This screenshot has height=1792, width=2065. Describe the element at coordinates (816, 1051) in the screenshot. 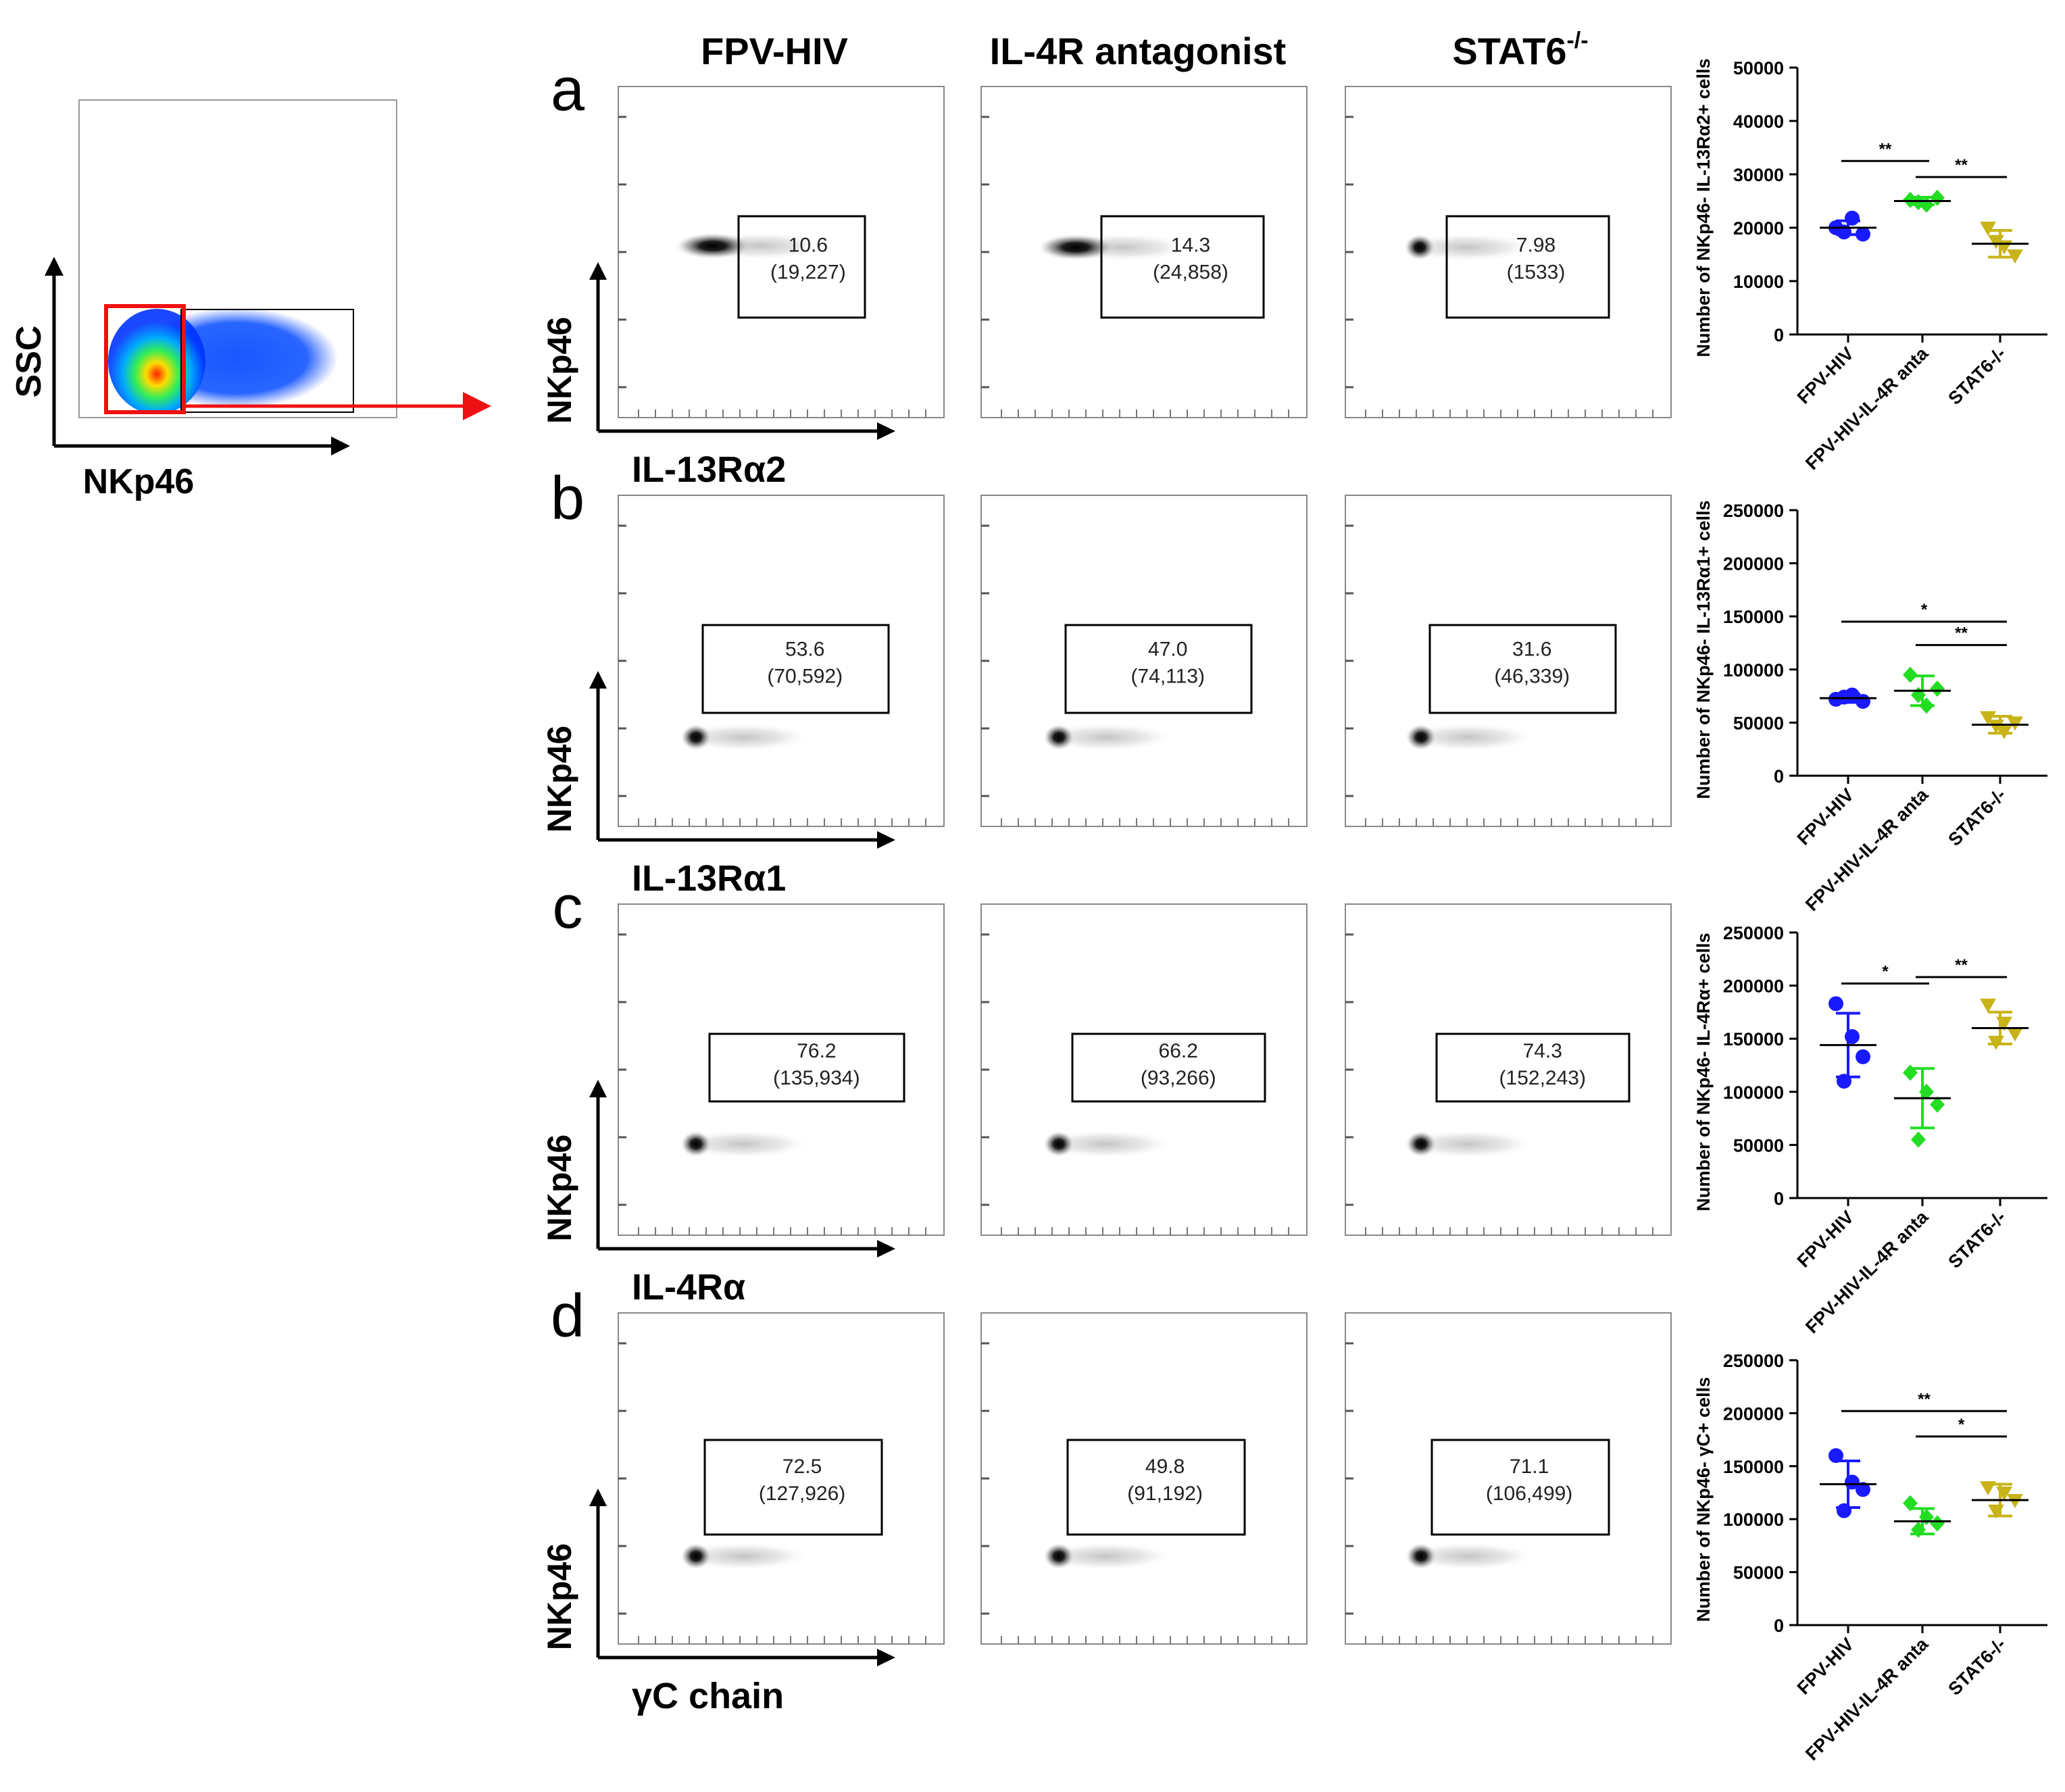

I see `gate-percent: 76.2` at that location.